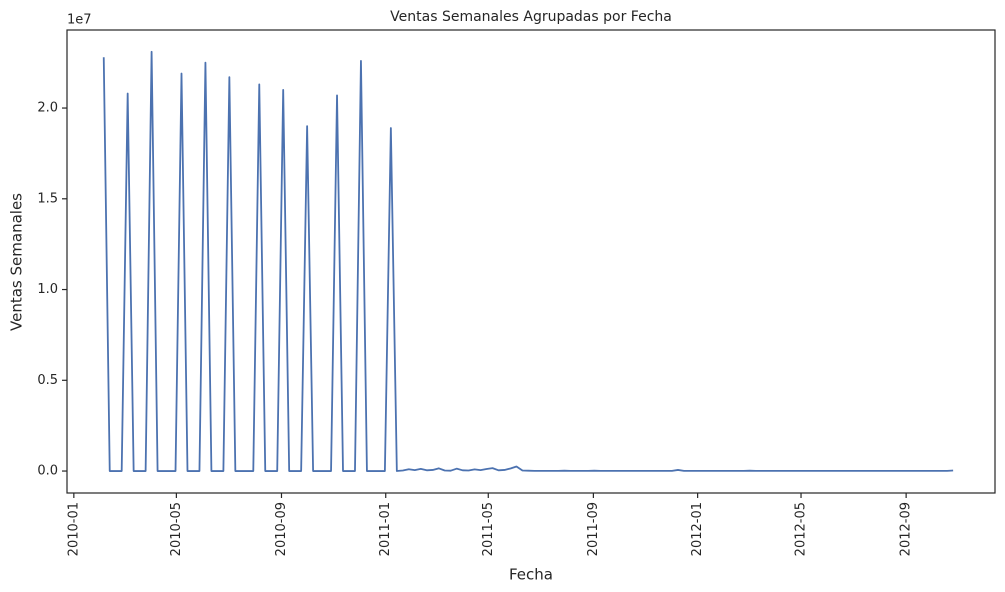  What do you see at coordinates (385, 529) in the screenshot?
I see `x-tick-label: 2011-01` at bounding box center [385, 529].